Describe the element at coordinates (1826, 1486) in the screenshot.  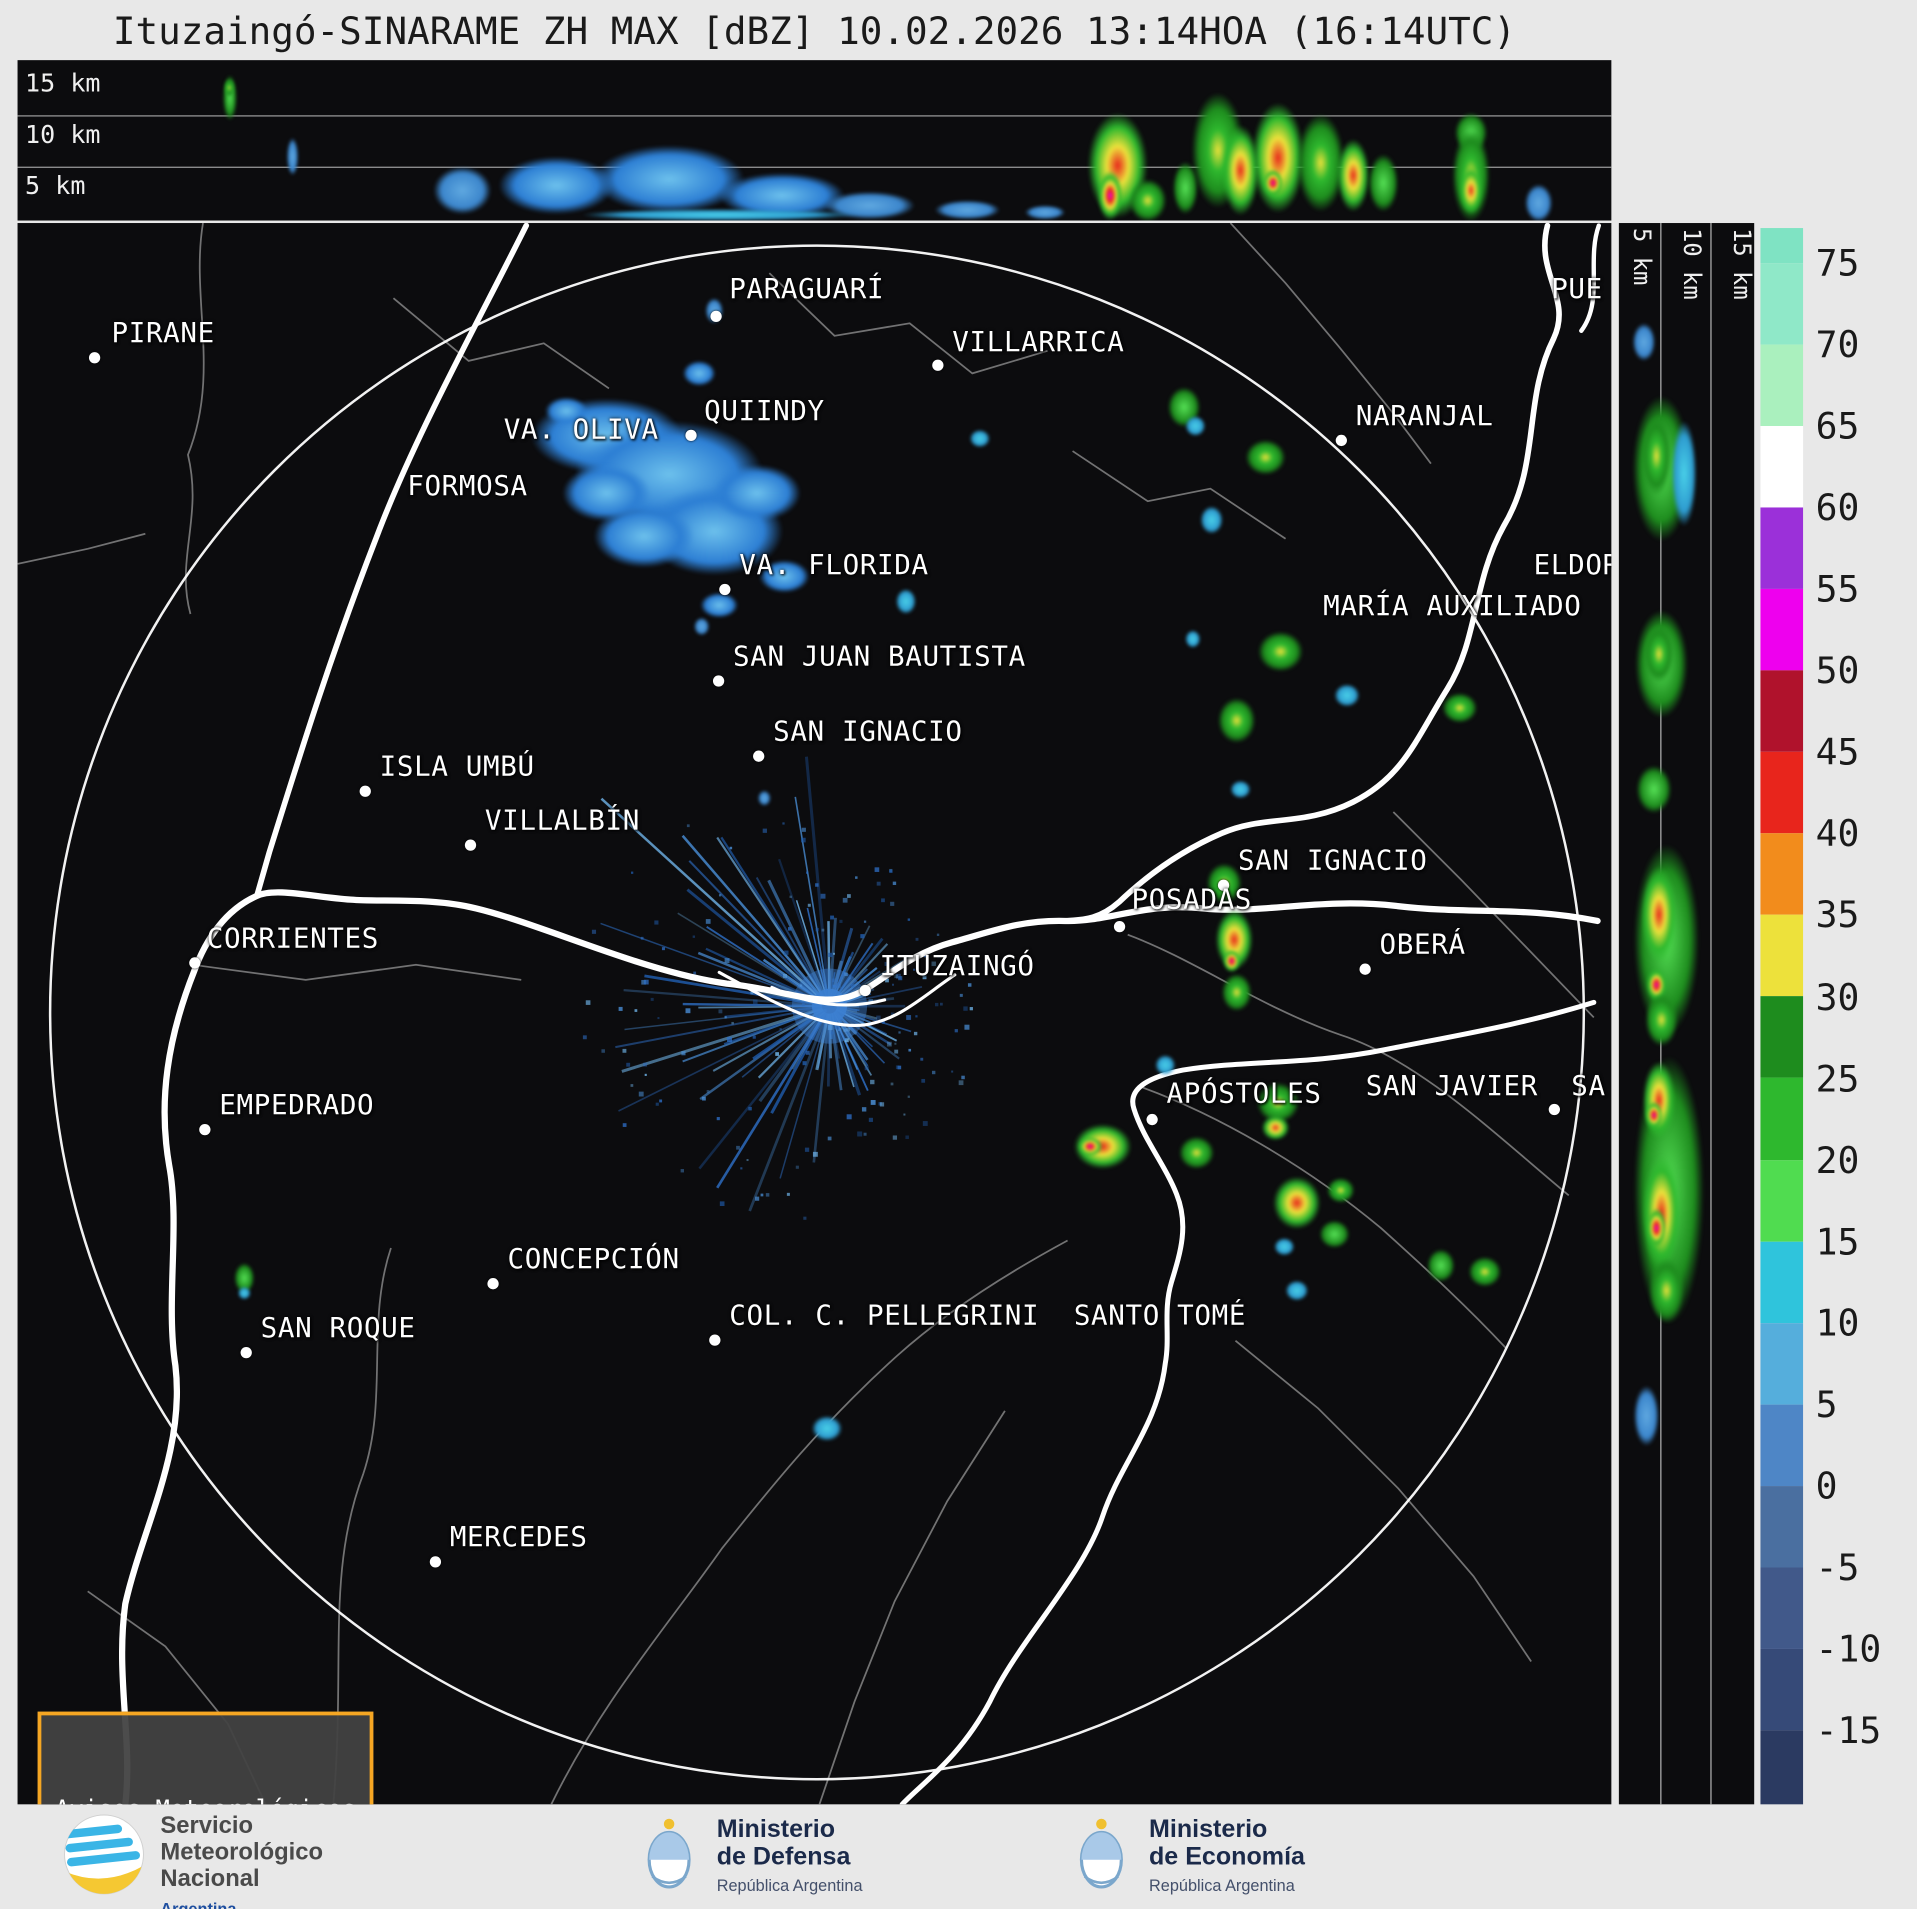
I see `colorbar-tick-label: 0` at that location.